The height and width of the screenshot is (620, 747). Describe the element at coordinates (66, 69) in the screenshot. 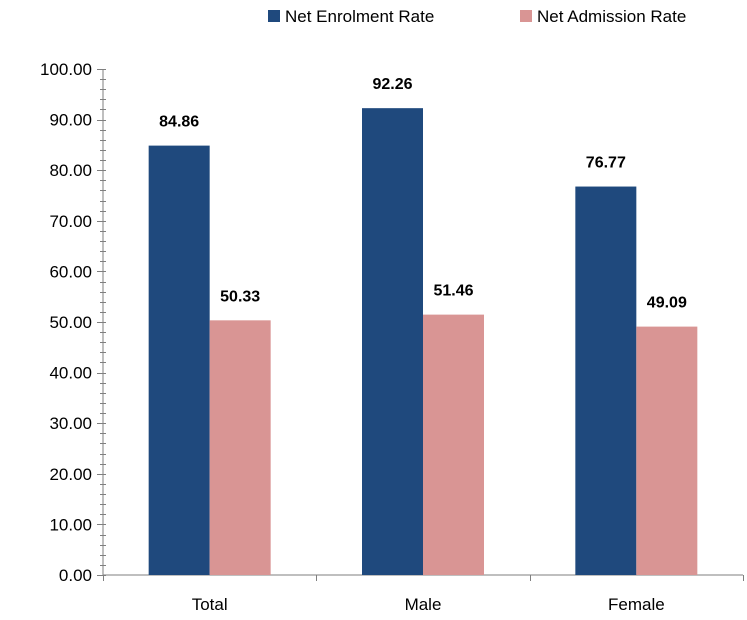

I see `y-tick-label: 100.00` at that location.